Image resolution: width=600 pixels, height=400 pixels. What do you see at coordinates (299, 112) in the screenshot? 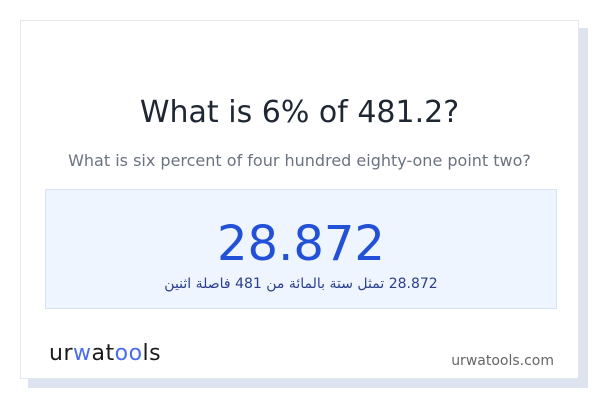
I see `page-title: What is 6% of 481.2?` at bounding box center [299, 112].